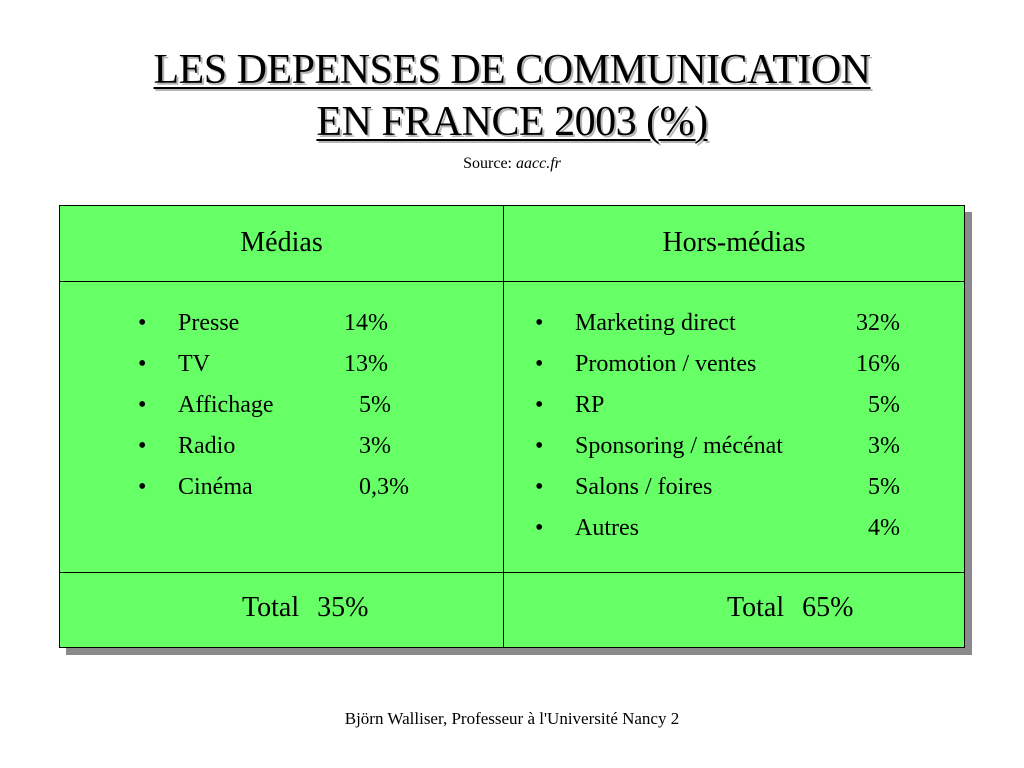 This screenshot has width=1024, height=768. What do you see at coordinates (884, 528) in the screenshot?
I see `item-value: 4%` at bounding box center [884, 528].